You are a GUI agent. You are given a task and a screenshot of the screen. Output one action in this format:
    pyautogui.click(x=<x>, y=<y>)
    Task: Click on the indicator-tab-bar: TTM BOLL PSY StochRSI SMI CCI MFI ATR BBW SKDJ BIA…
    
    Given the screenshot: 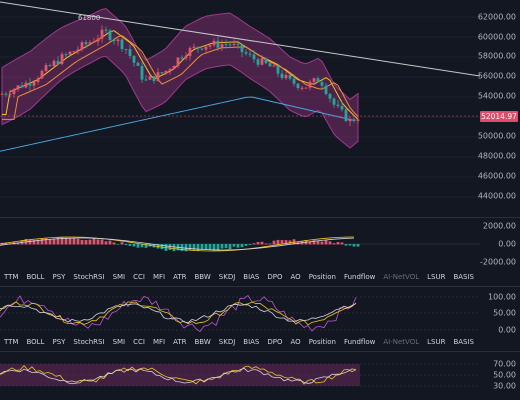 What is the action you would take?
    pyautogui.click(x=240, y=342)
    